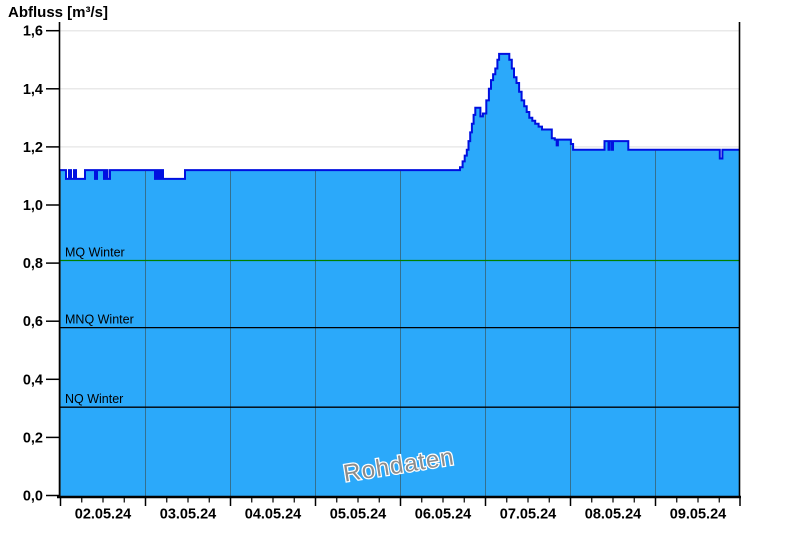 Image resolution: width=800 pixels, height=550 pixels. Describe the element at coordinates (273, 515) in the screenshot. I see `x-tick-label: 04.05.24` at that location.